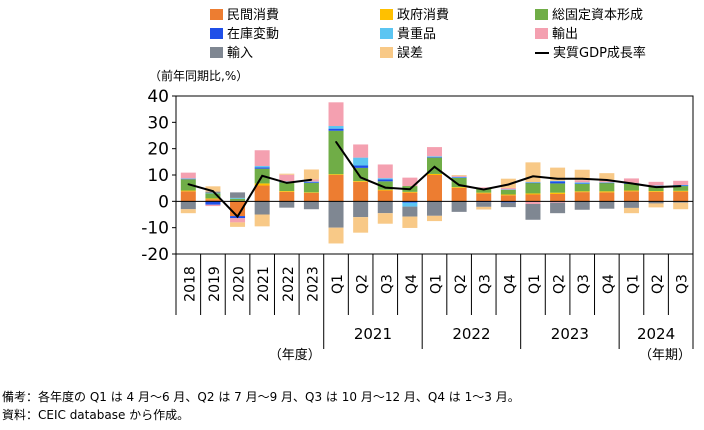  What do you see at coordinates (289, 284) in the screenshot?
I see `x-tick-label-annual: 2022` at bounding box center [289, 284].